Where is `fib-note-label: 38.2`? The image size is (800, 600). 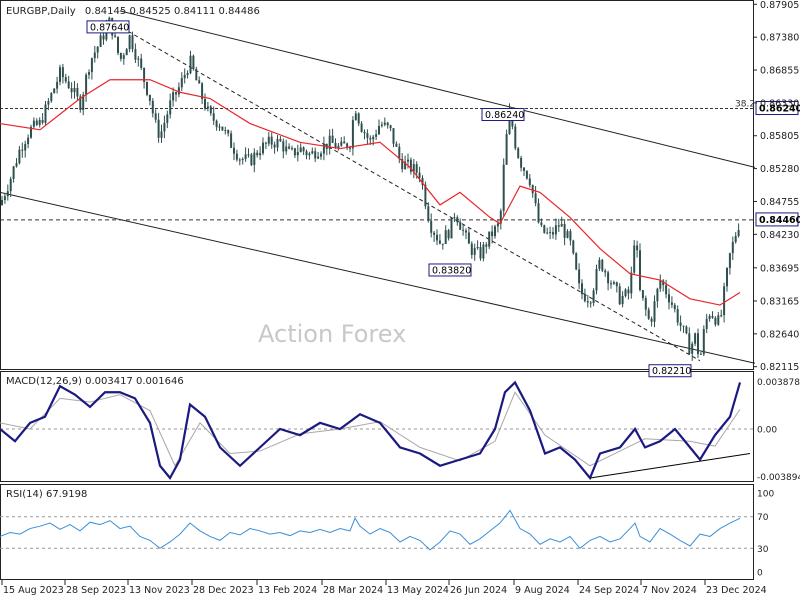 fib-note-label: 38.2 is located at coordinates (745, 105).